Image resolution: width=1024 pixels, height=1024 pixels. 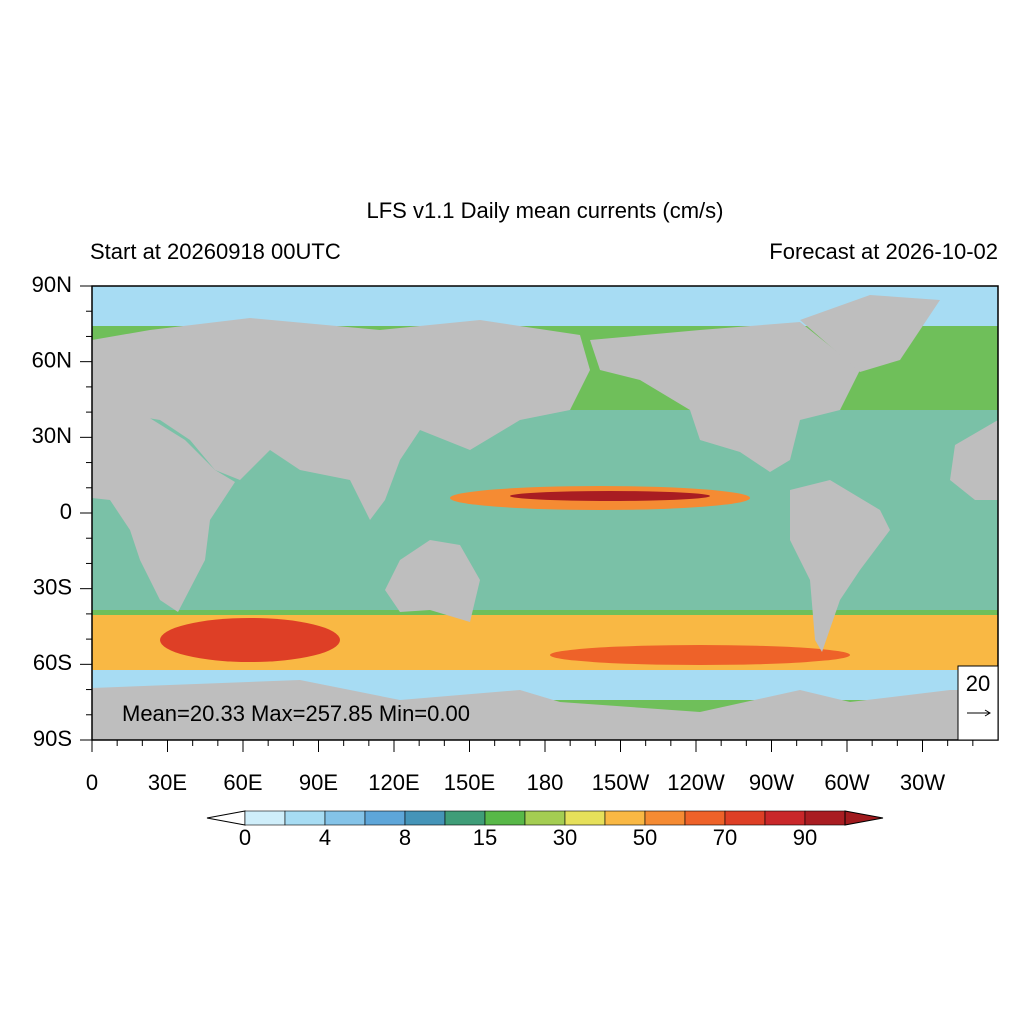 What do you see at coordinates (245, 837) in the screenshot?
I see `colorbar-label: 0` at bounding box center [245, 837].